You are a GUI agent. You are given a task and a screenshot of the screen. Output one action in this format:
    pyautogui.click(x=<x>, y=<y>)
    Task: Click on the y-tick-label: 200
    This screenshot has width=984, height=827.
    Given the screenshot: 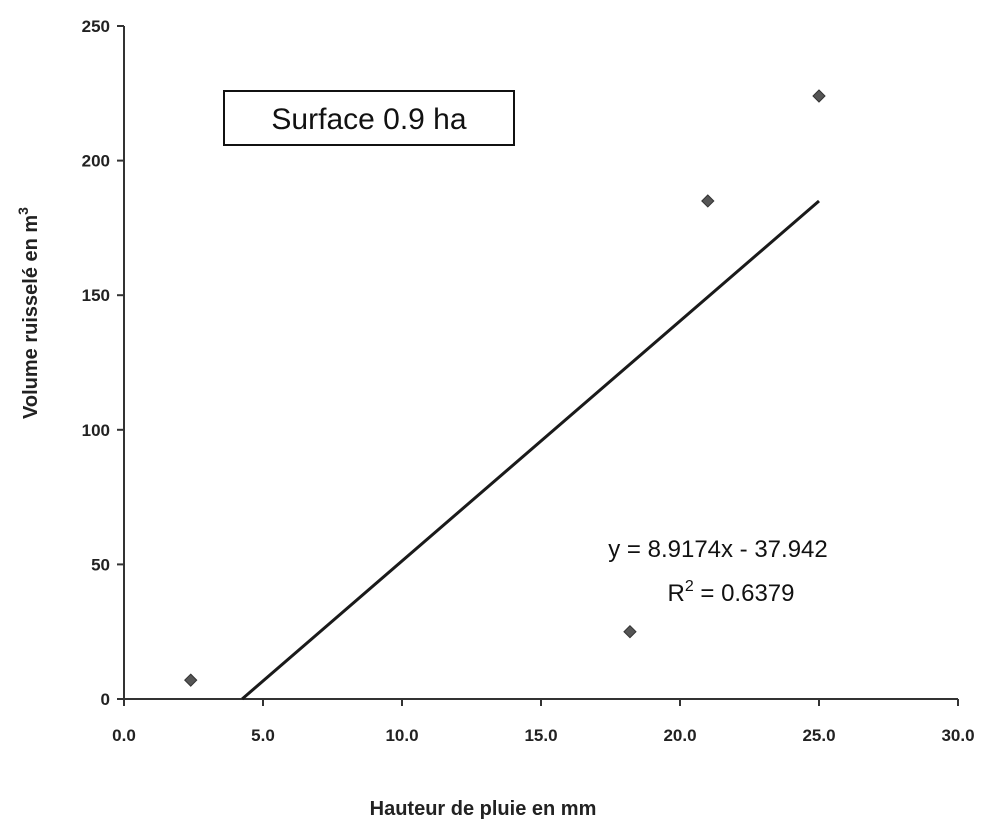 What is the action you would take?
    pyautogui.click(x=96, y=161)
    